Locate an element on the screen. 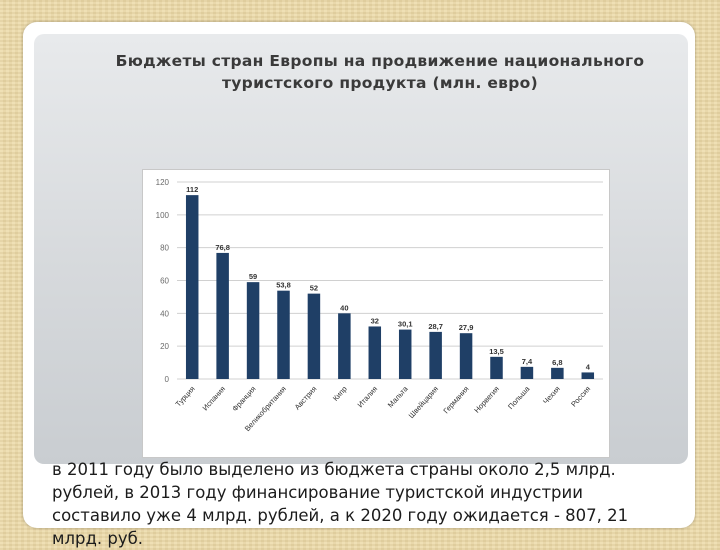 The height and width of the screenshot is (550, 720). x-category-label: Россия is located at coordinates (580, 396).